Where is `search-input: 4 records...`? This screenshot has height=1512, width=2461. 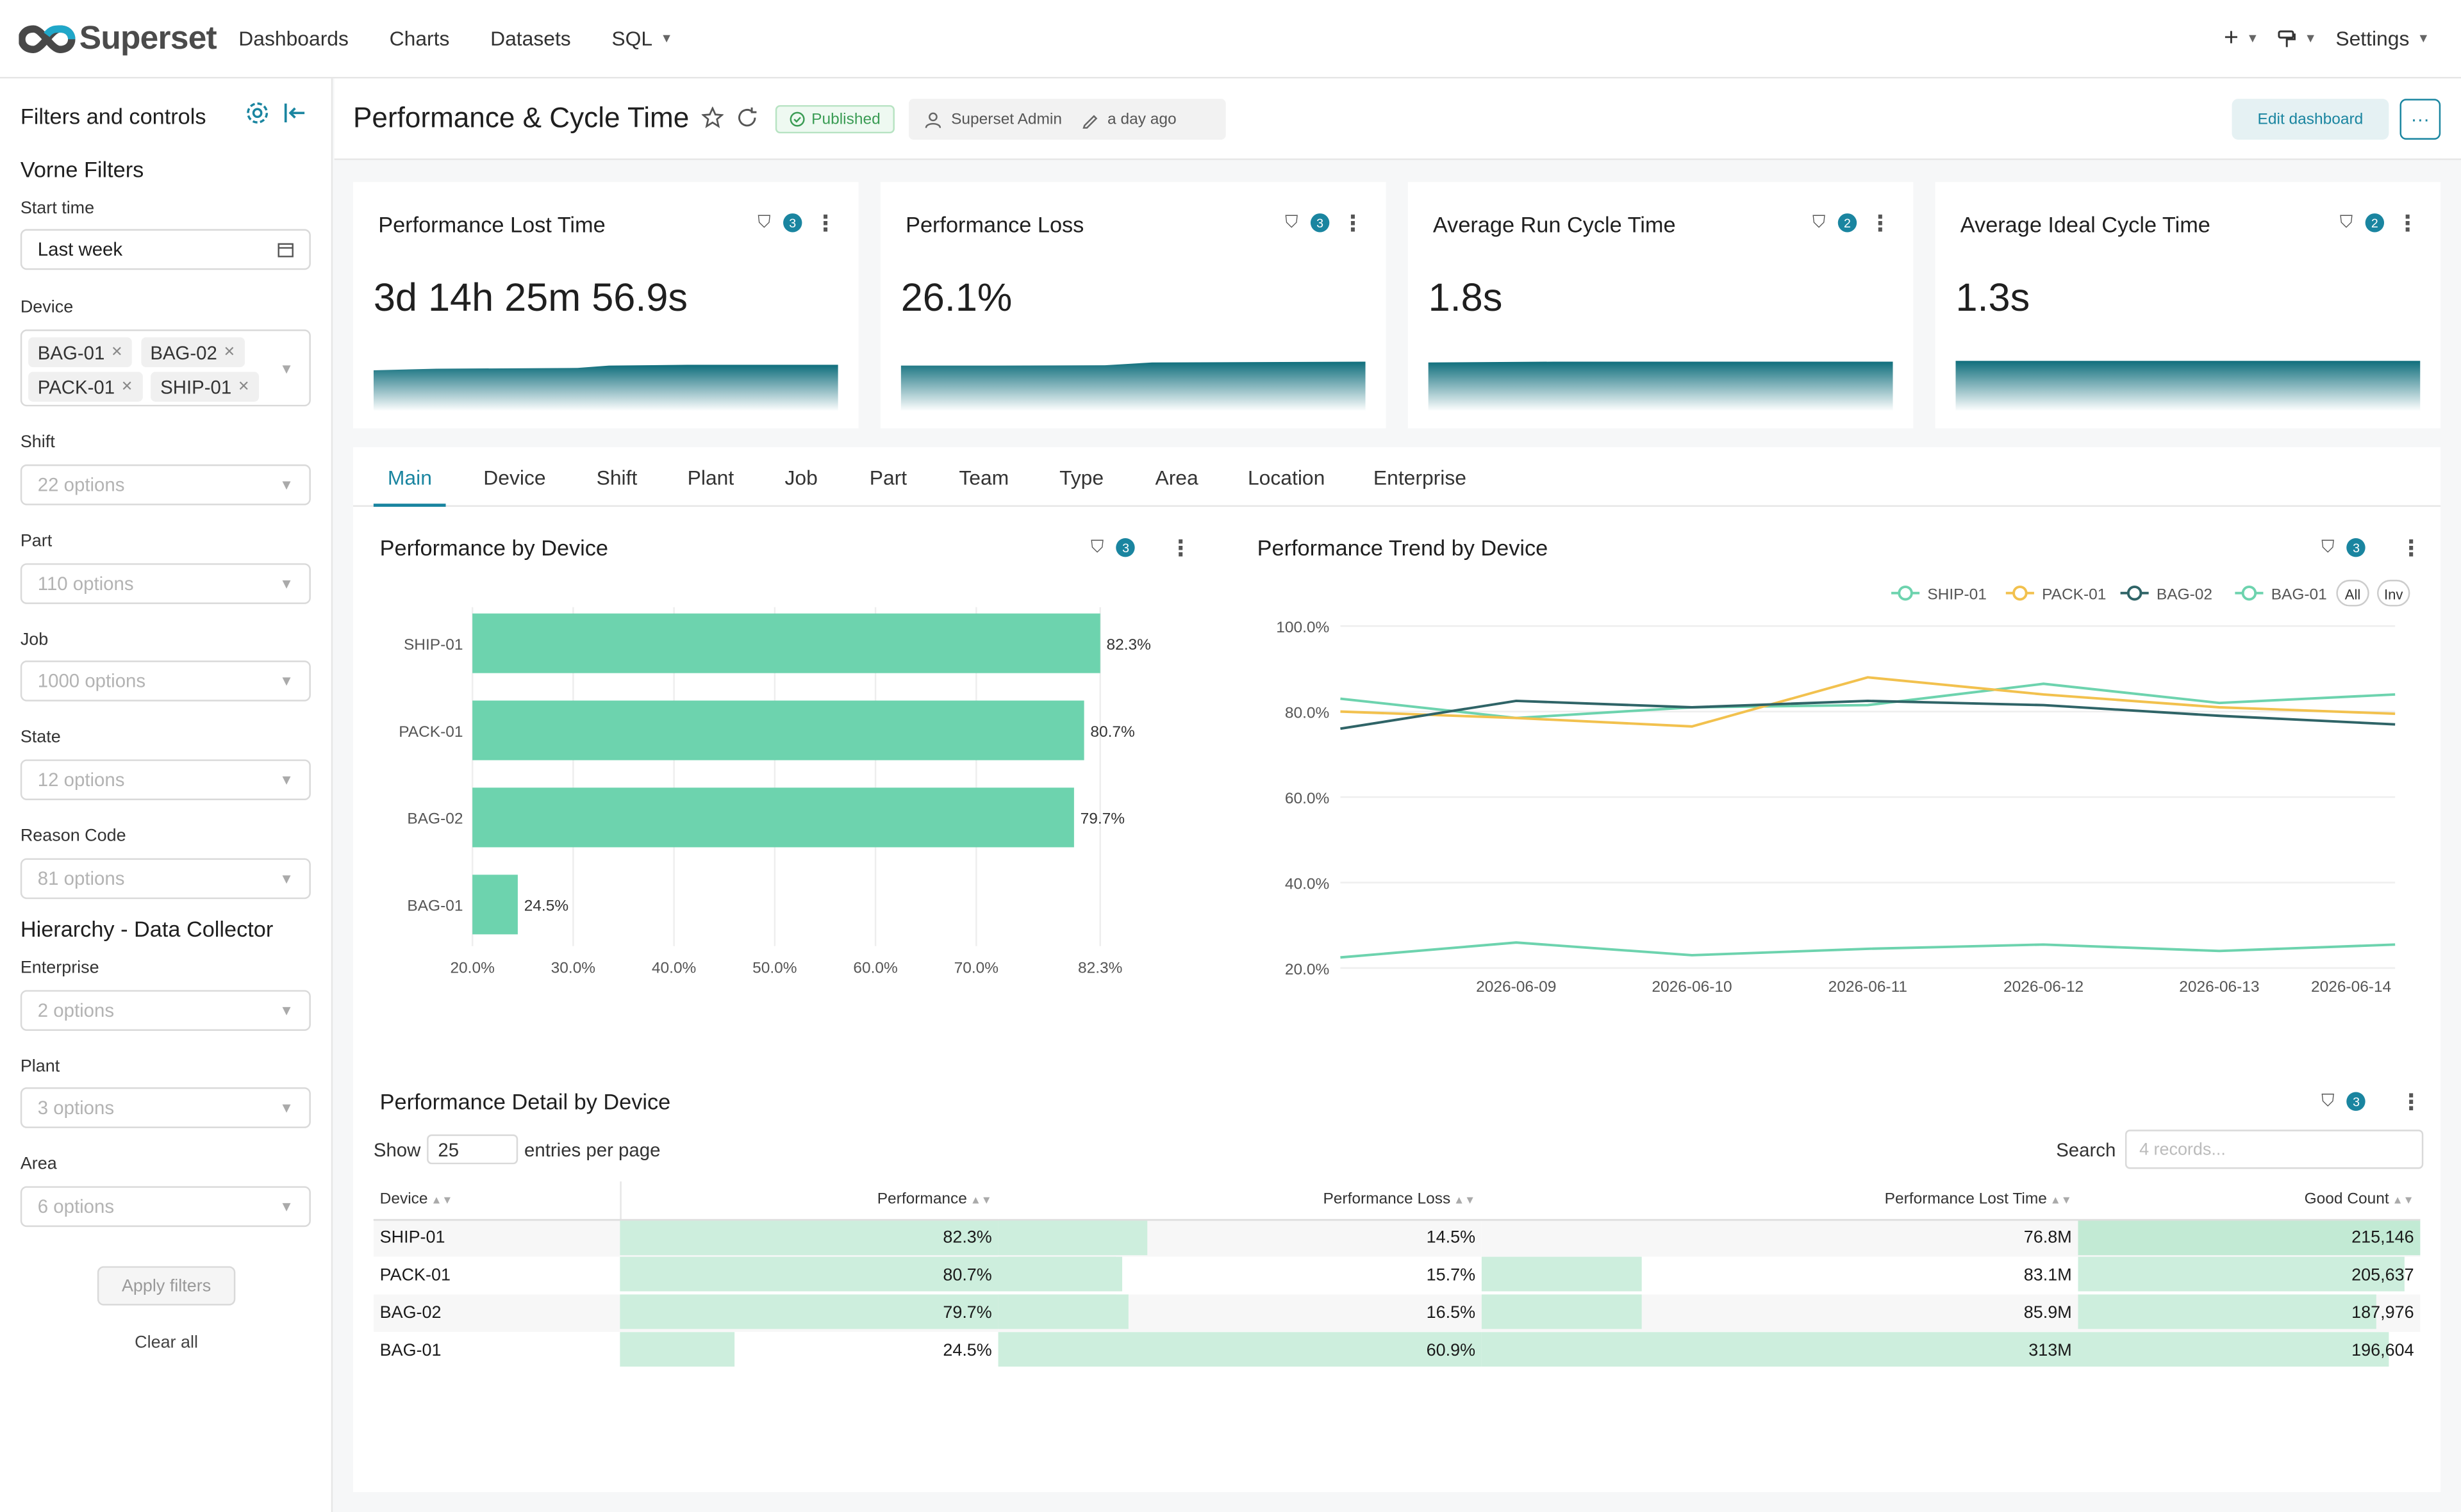
search-input: 4 records... is located at coordinates (2274, 1149).